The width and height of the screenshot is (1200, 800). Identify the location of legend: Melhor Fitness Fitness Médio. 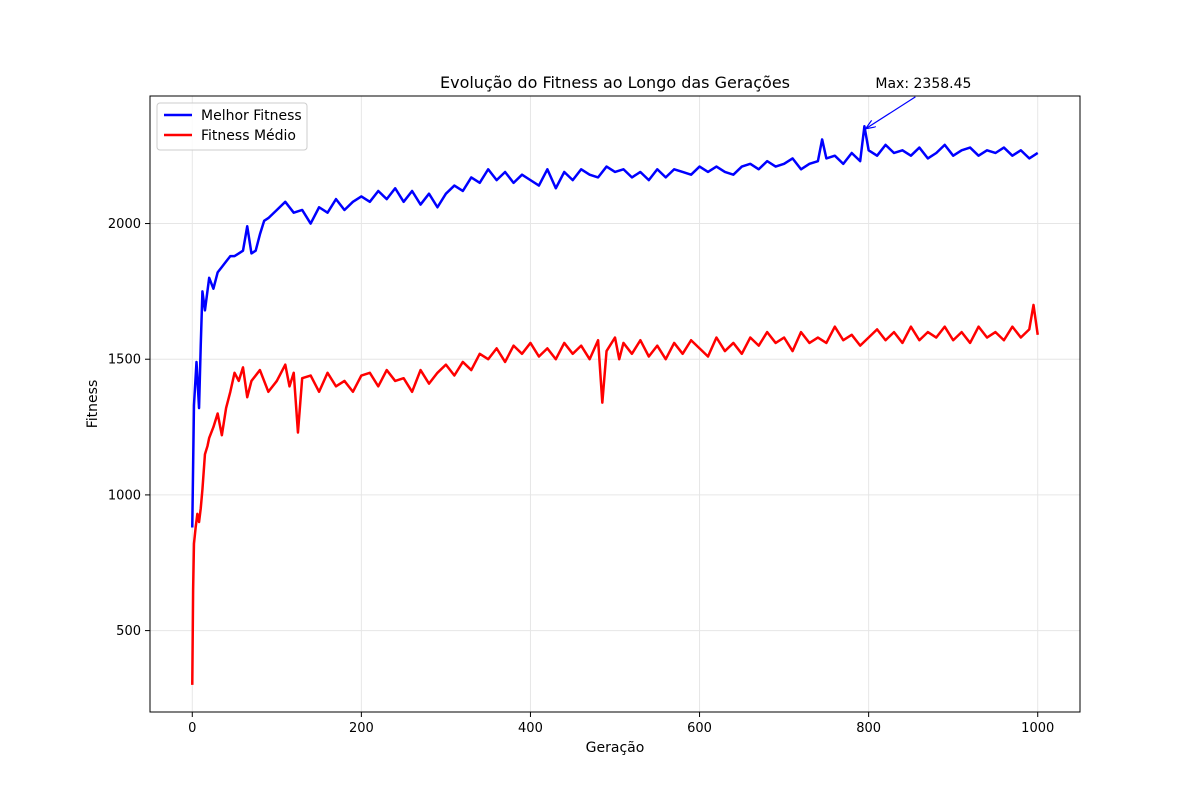
(232, 126).